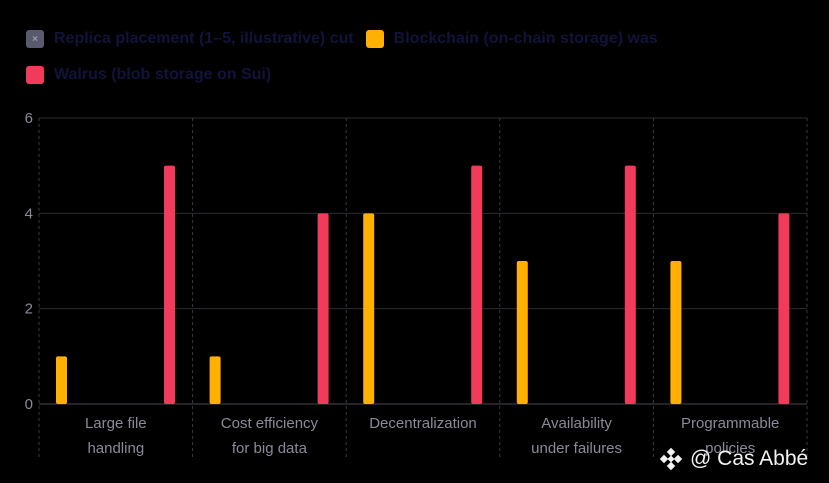 This screenshot has height=483, width=829. Describe the element at coordinates (421, 75) in the screenshot. I see `legend-row-2: Walrus (blob storage on Sui)` at that location.